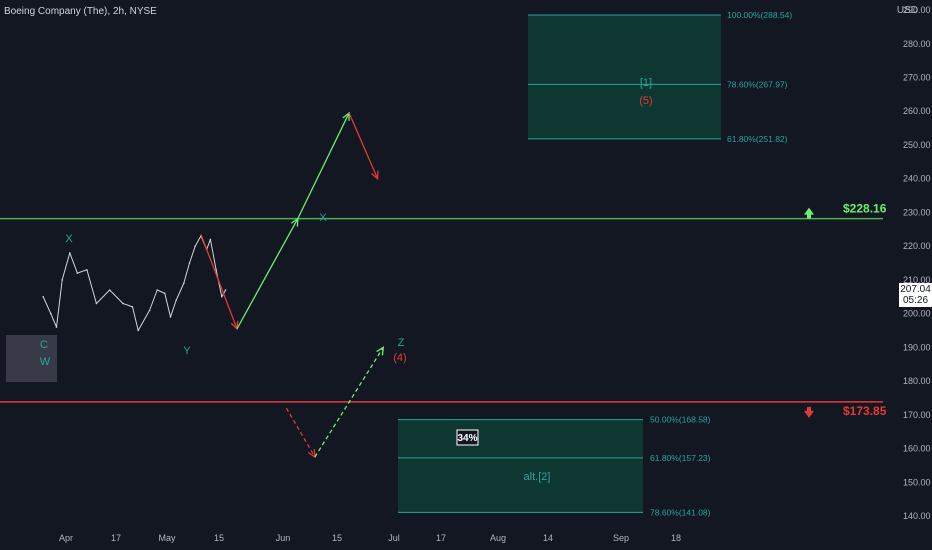 This screenshot has width=932, height=550. What do you see at coordinates (917, 482) in the screenshot?
I see `y-tick-label: 150.00` at bounding box center [917, 482].